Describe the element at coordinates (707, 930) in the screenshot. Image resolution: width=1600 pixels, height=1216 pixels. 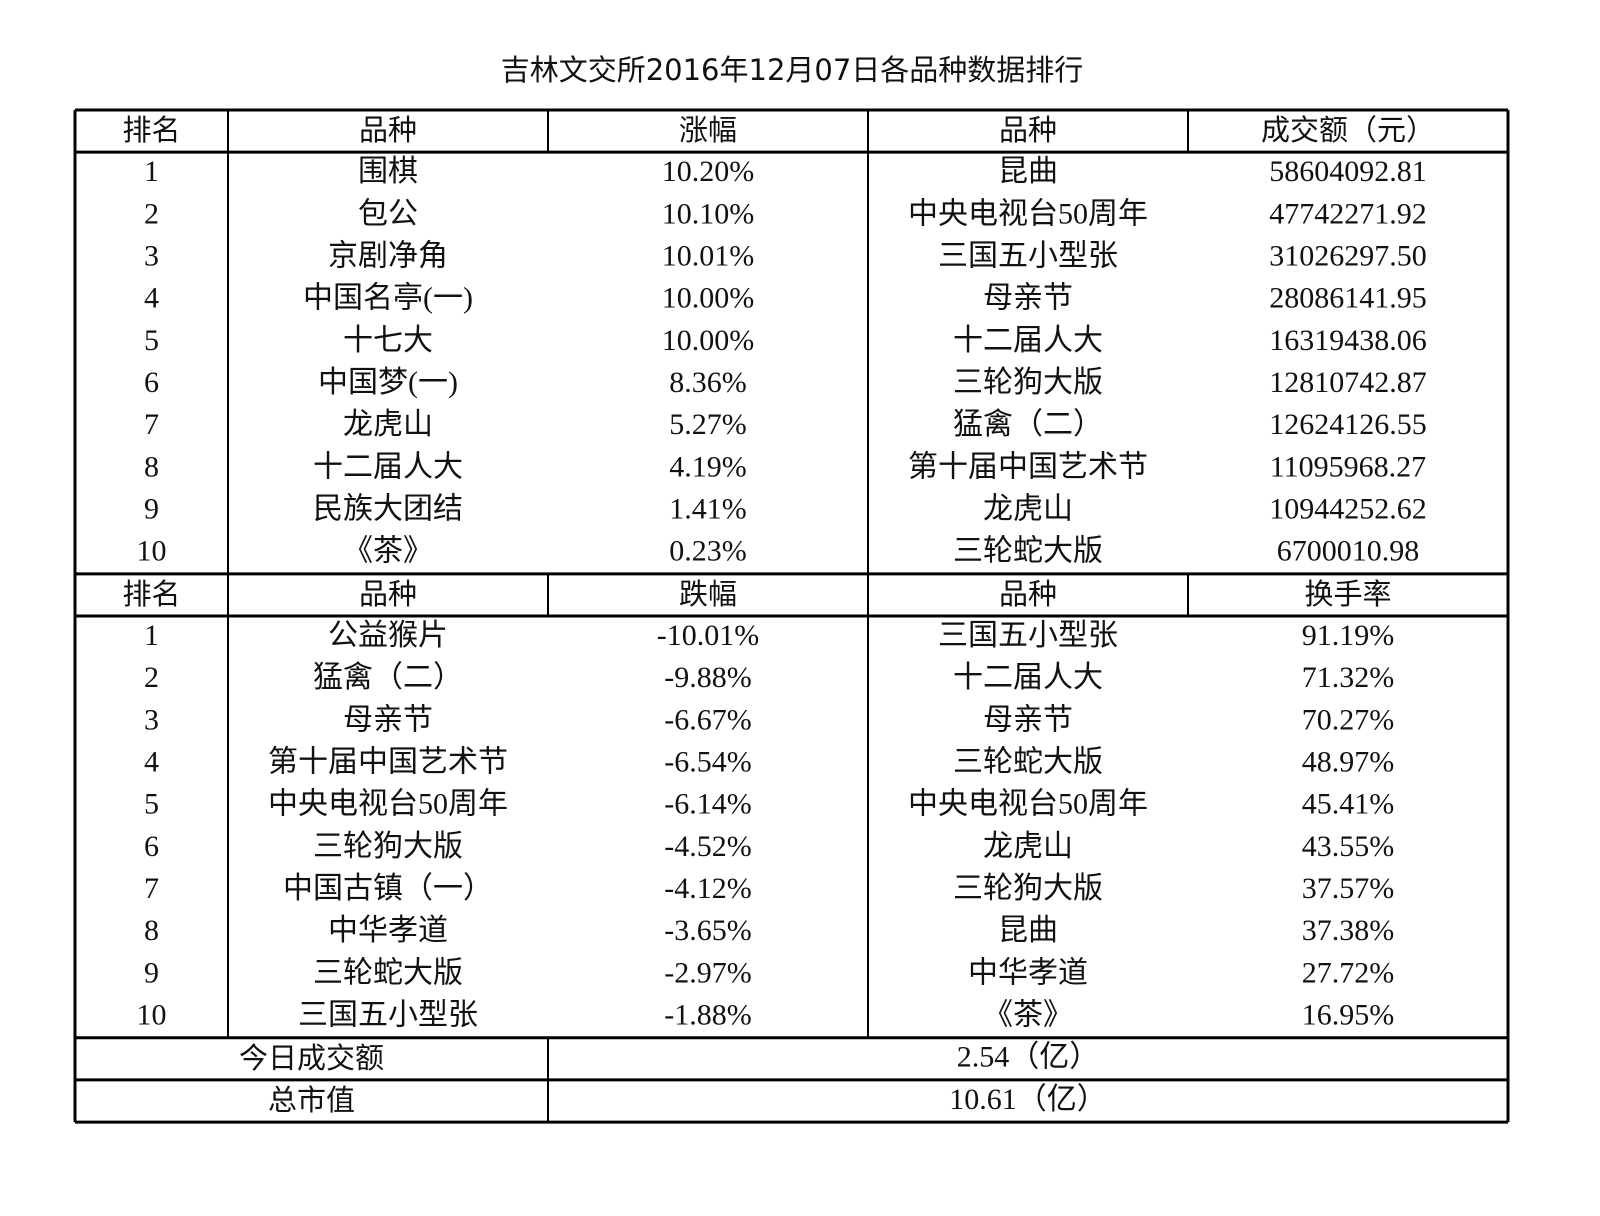
I see `cell: -3.65%` at that location.